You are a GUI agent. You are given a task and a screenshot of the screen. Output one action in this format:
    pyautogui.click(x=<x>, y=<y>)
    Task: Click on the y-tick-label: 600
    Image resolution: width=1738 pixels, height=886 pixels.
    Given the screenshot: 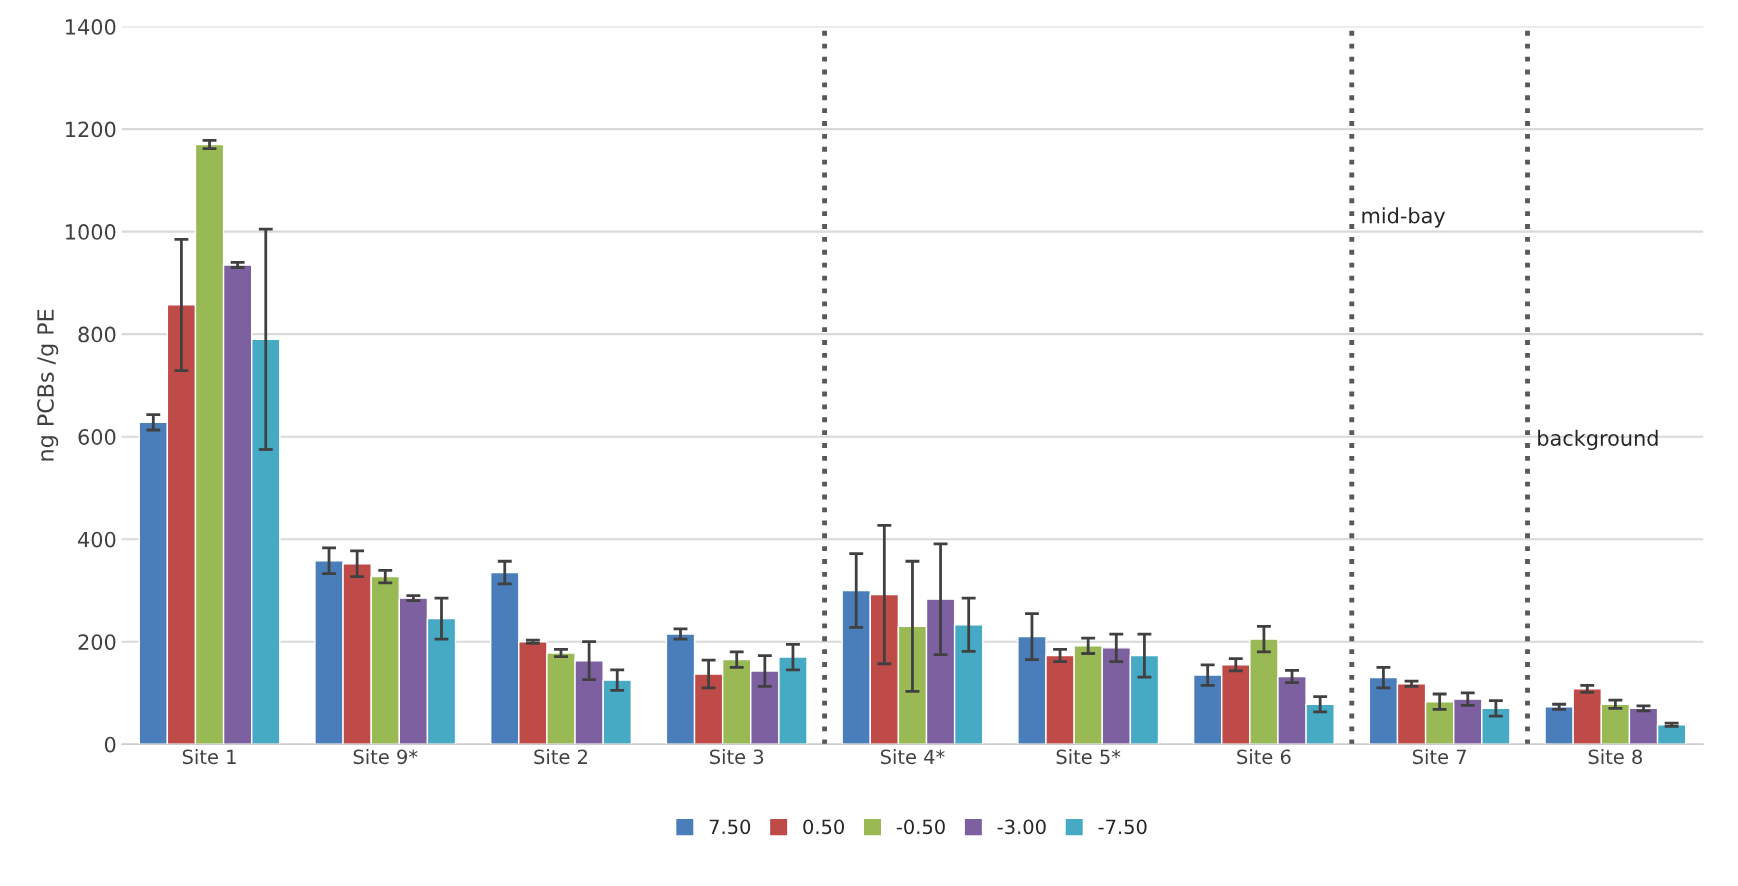 What is the action you would take?
    pyautogui.click(x=97, y=437)
    